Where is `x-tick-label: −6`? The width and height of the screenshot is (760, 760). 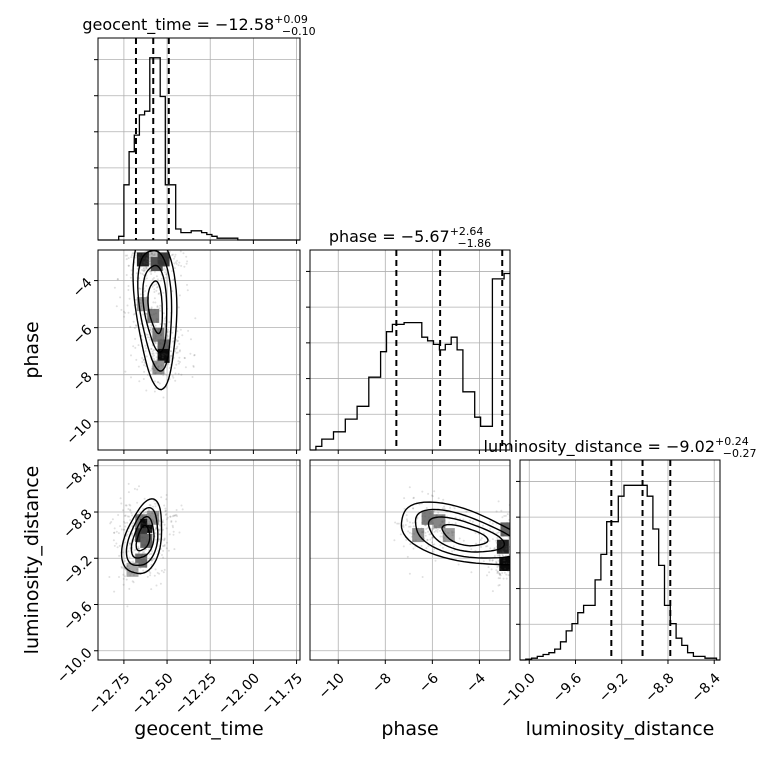 x-tick-label: −6 is located at coordinates (429, 683).